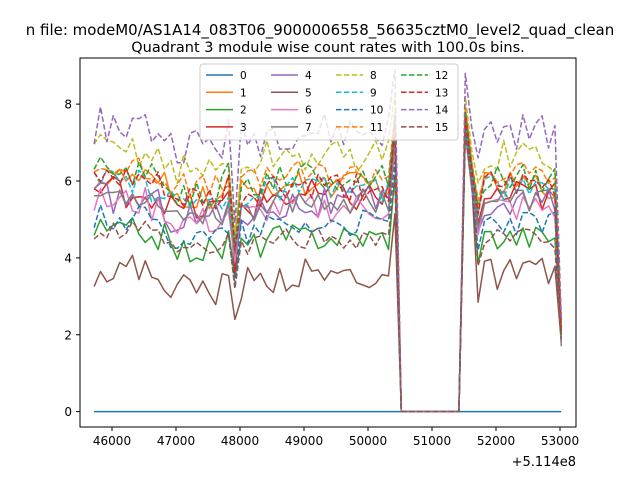 This screenshot has width=640, height=480. I want to click on x-tick-label: 53000, so click(560, 441).